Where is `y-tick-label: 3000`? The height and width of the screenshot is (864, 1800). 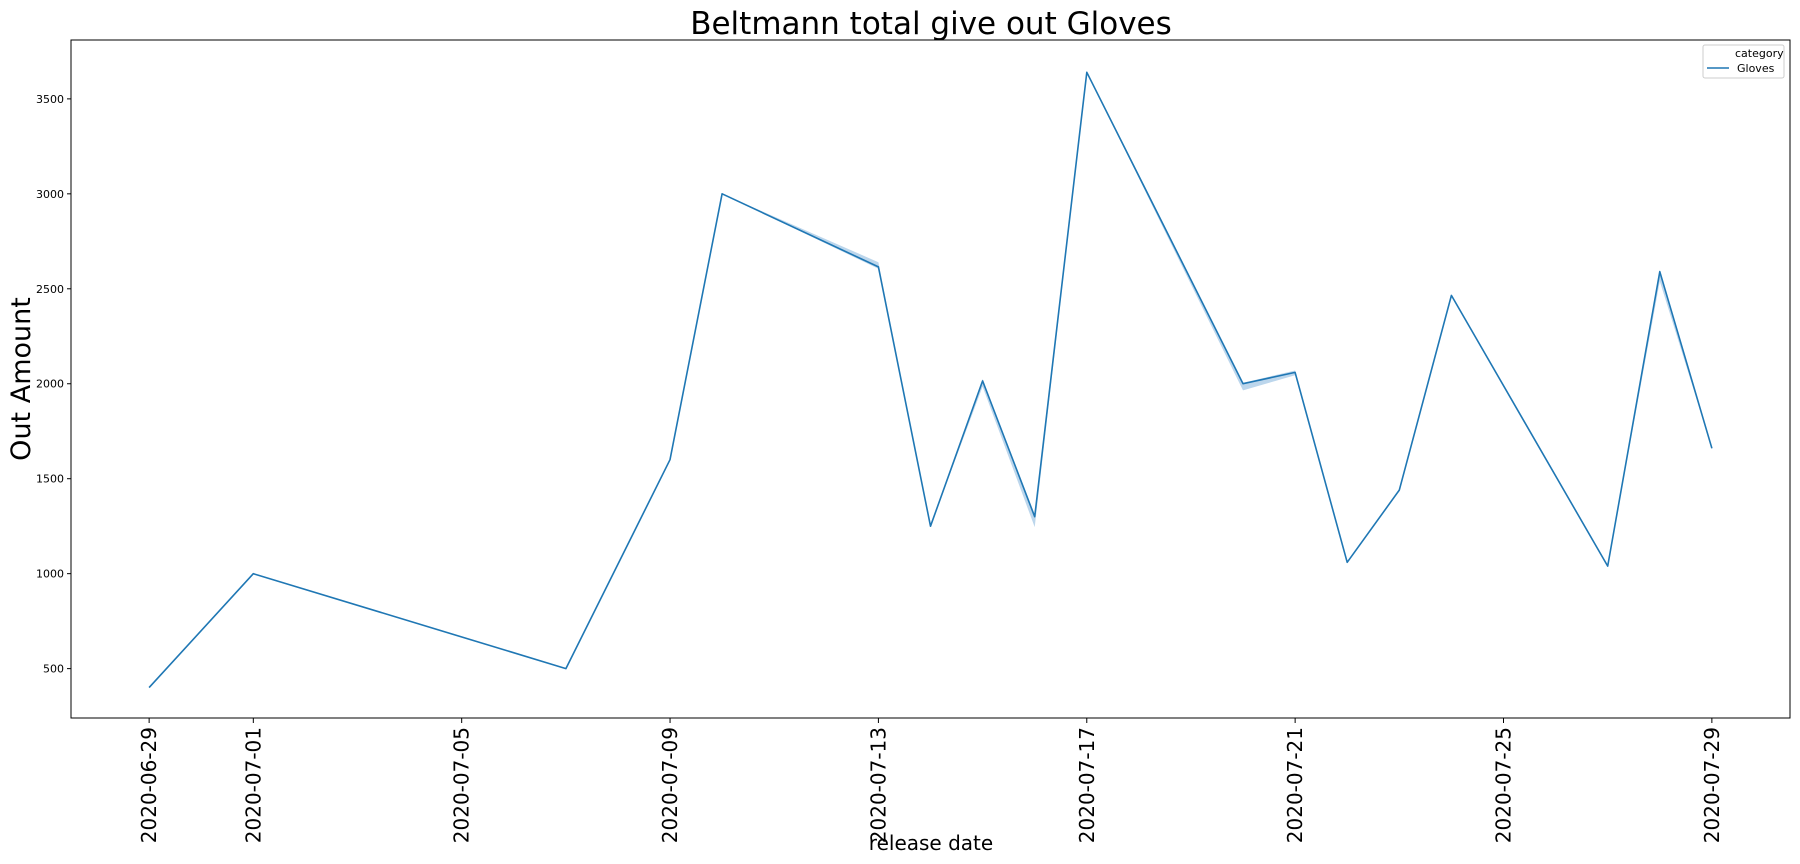 y-tick-label: 3000 is located at coordinates (50, 194).